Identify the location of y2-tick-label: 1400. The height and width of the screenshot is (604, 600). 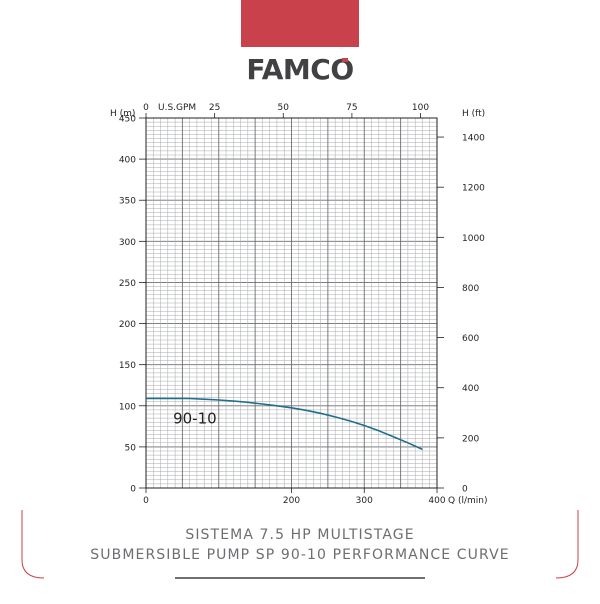
(473, 139).